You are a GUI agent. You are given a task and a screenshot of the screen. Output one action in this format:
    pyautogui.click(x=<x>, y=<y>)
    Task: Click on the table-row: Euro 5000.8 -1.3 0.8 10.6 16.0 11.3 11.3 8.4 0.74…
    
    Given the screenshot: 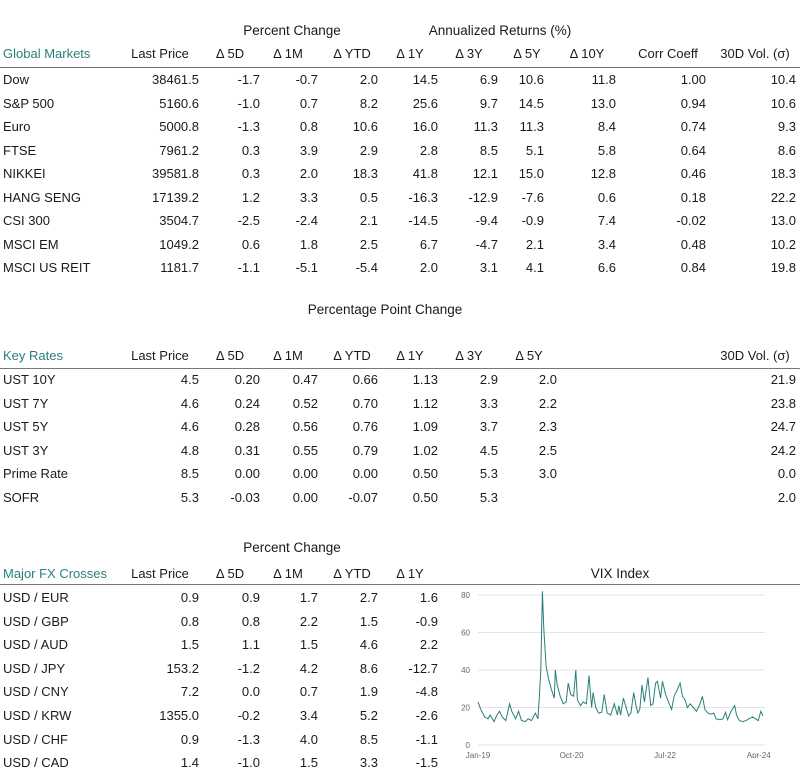 What is the action you would take?
    pyautogui.click(x=400, y=131)
    